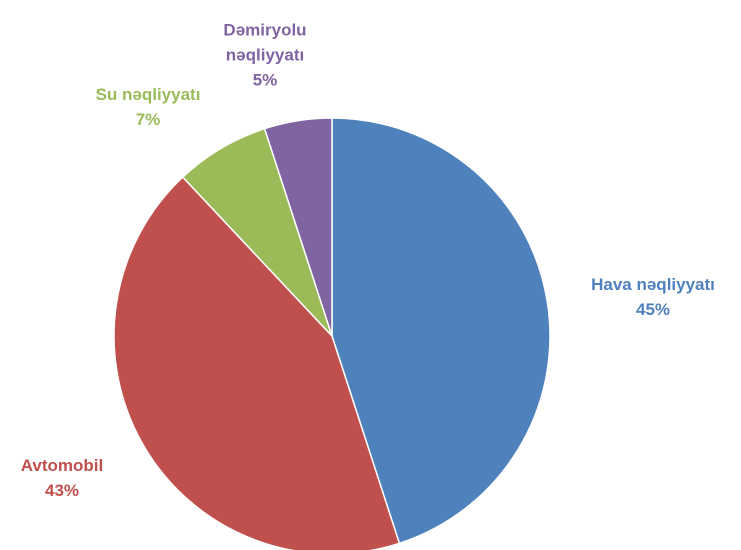 The height and width of the screenshot is (550, 741). What do you see at coordinates (148, 94) in the screenshot?
I see `category-label: Su nəqliyyatı` at bounding box center [148, 94].